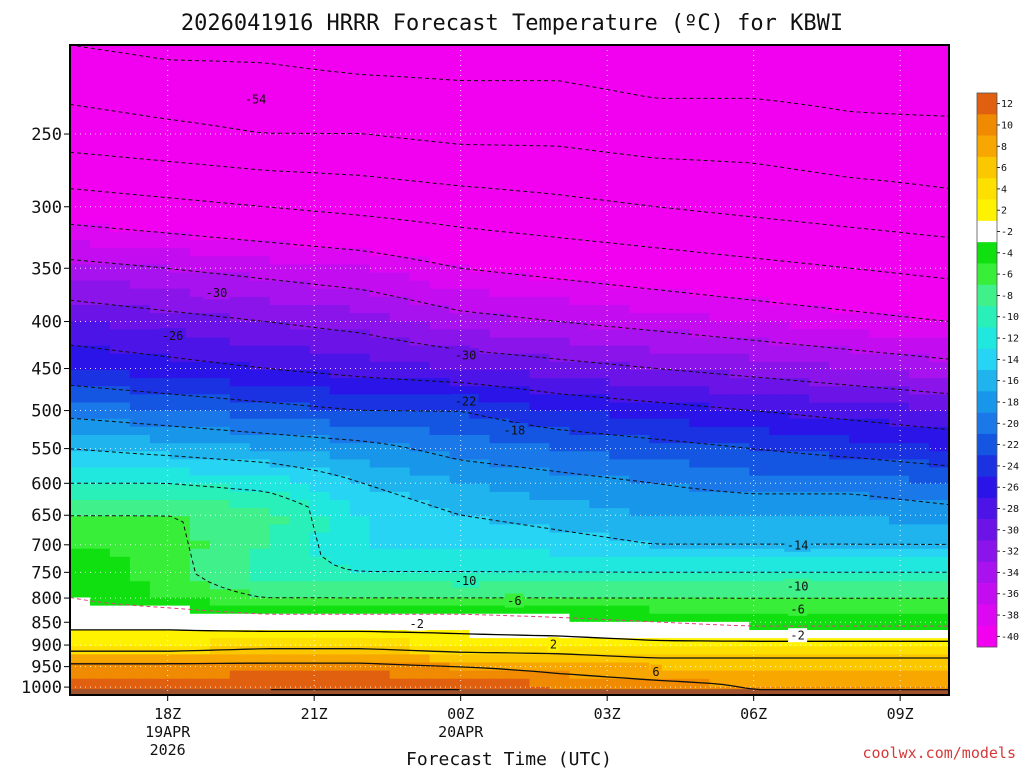 This screenshot has height=772, width=1024. Describe the element at coordinates (509, 272) in the screenshot. I see `isotherm-line` at that location.